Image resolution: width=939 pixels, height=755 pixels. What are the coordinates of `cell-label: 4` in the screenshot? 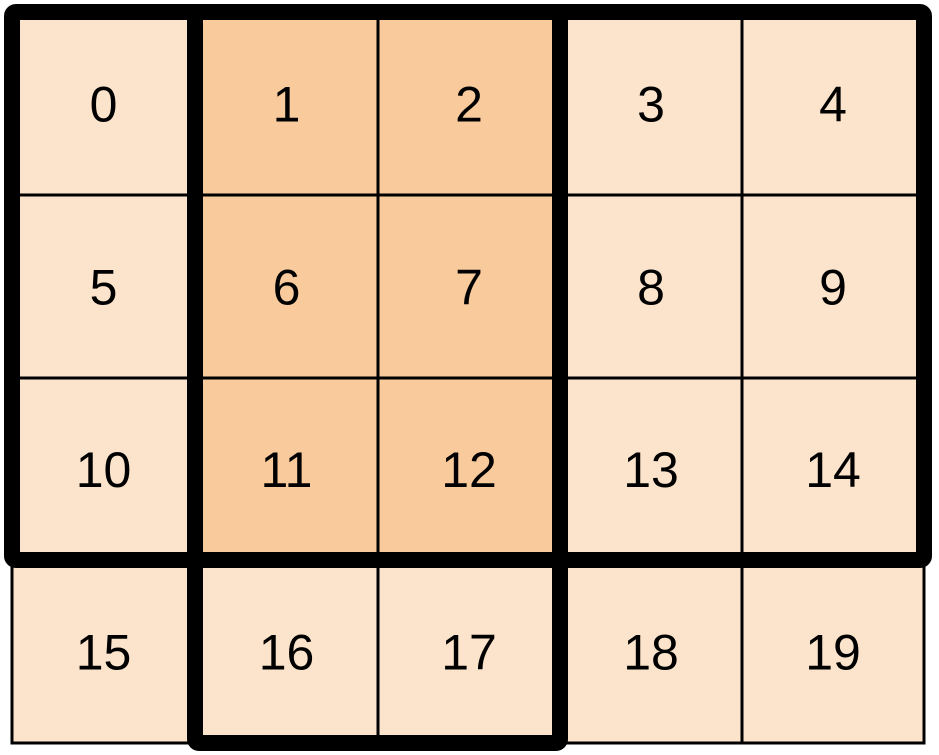 It's located at (833, 105).